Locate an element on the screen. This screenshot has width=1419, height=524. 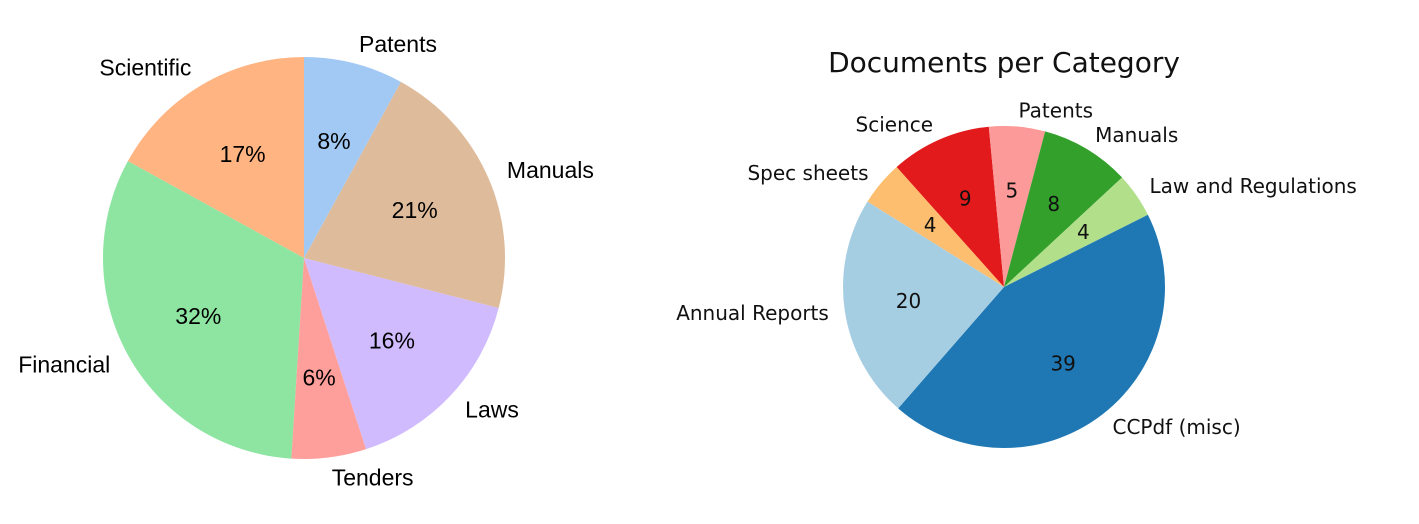
slice-value-label-patents: 8% is located at coordinates (333, 141).